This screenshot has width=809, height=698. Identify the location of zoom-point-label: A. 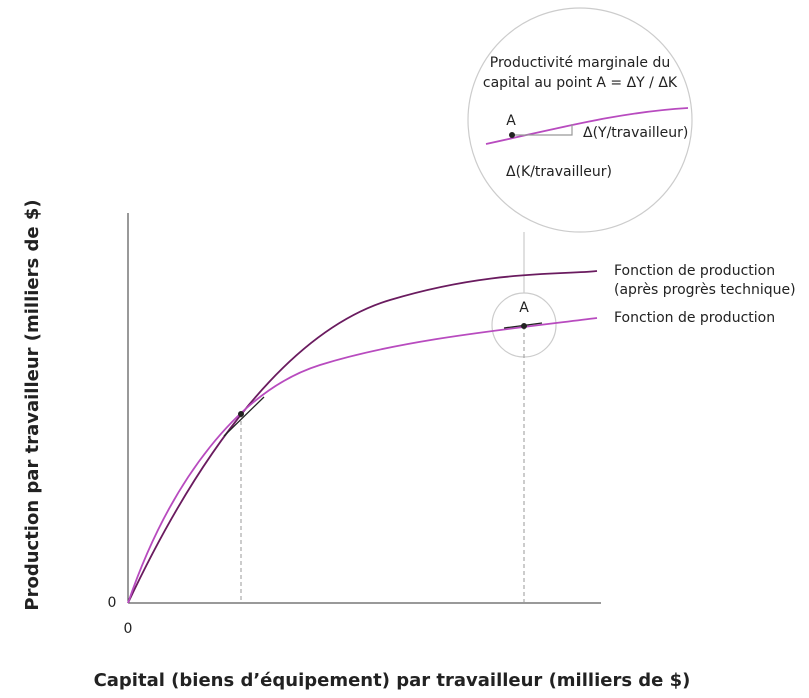
(511, 121).